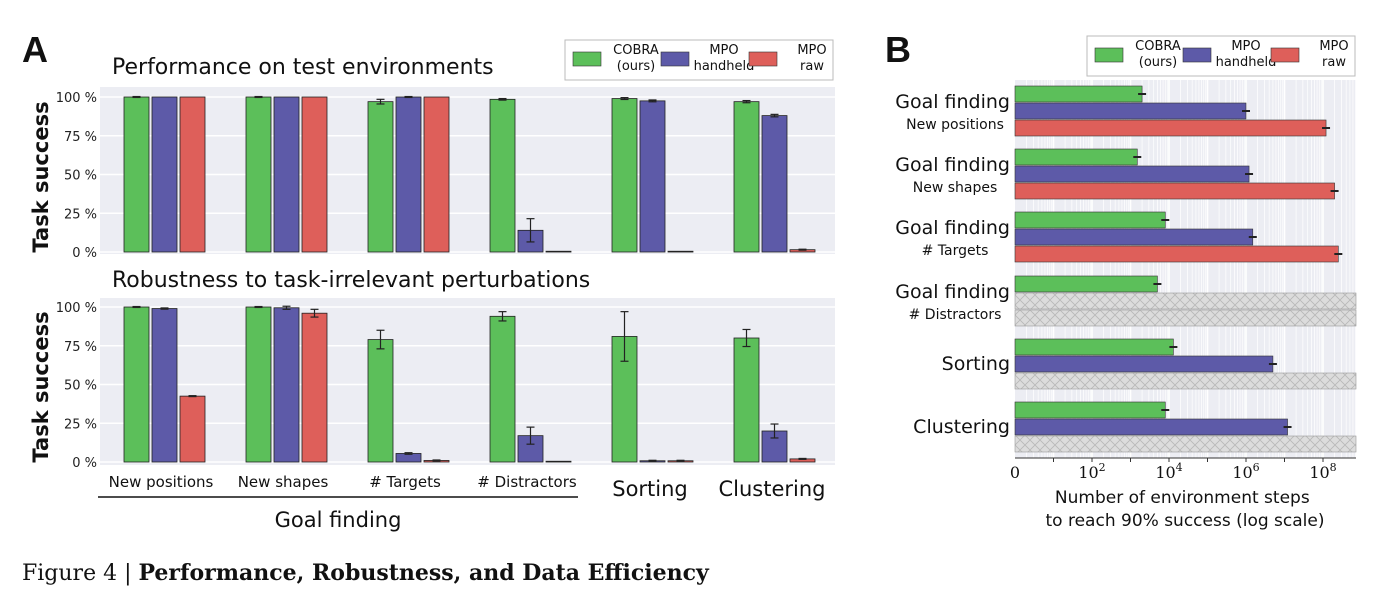 Image resolution: width=1385 pixels, height=599 pixels. I want to click on row-sublabel: # Targets, so click(955, 251).